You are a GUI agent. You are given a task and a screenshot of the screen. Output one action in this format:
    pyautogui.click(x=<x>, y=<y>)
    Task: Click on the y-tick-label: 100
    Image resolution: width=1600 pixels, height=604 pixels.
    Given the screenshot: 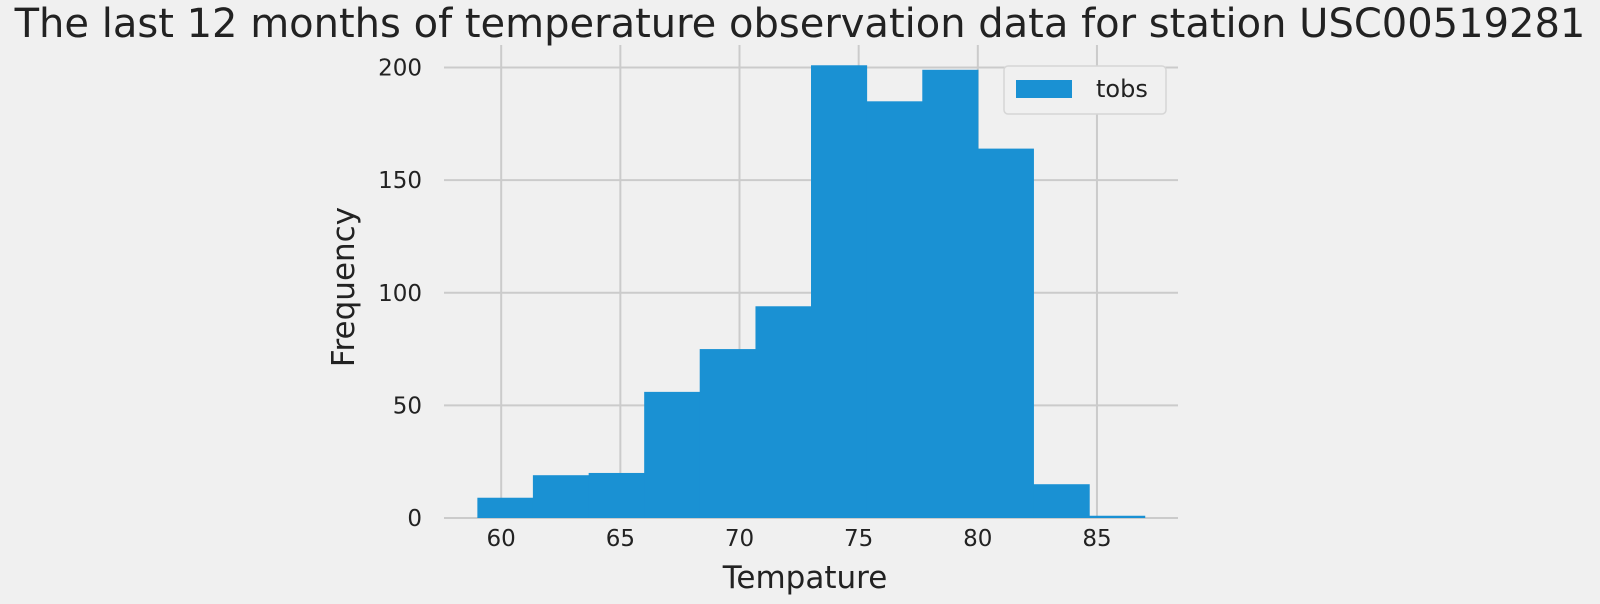 What is the action you would take?
    pyautogui.click(x=400, y=294)
    